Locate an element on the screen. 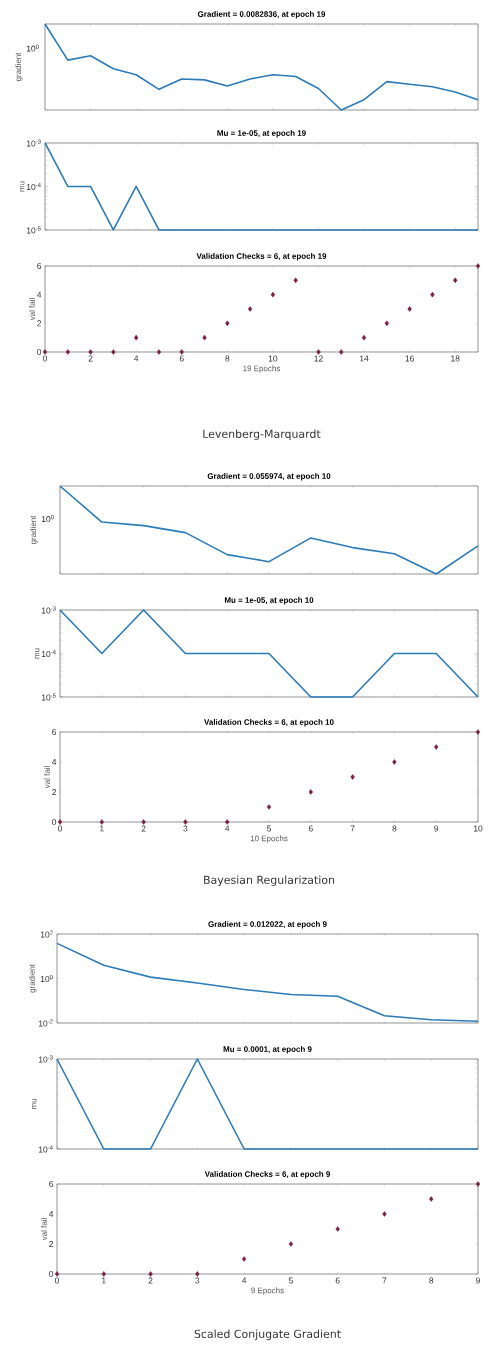 The width and height of the screenshot is (491, 1347). x-tick-label: 18 is located at coordinates (455, 358).